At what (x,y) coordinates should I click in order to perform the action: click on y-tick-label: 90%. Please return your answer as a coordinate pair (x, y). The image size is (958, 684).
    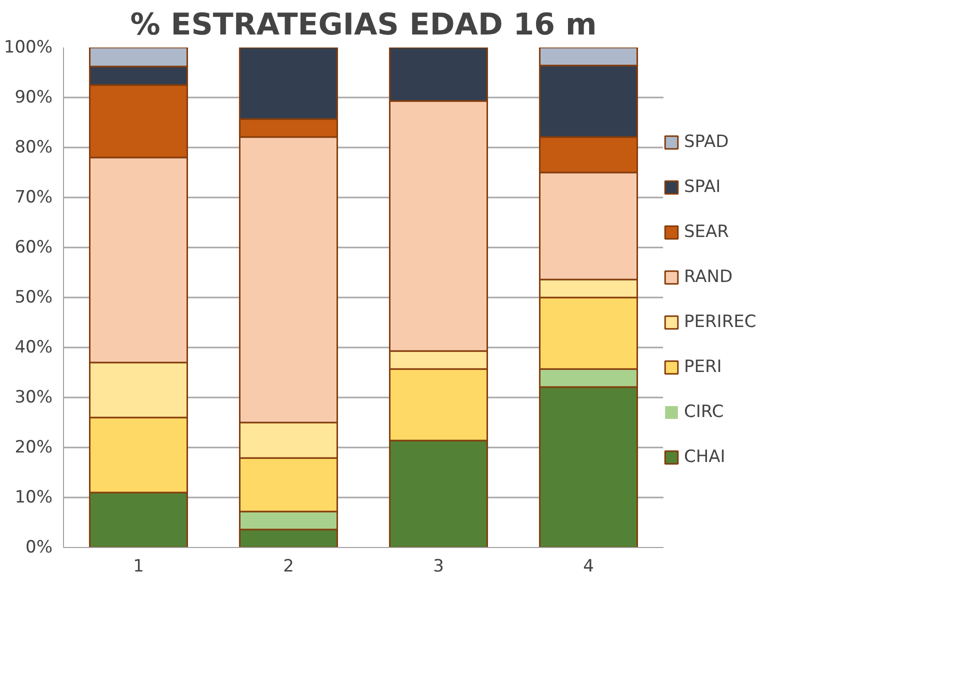
    Looking at the image, I should click on (33, 98).